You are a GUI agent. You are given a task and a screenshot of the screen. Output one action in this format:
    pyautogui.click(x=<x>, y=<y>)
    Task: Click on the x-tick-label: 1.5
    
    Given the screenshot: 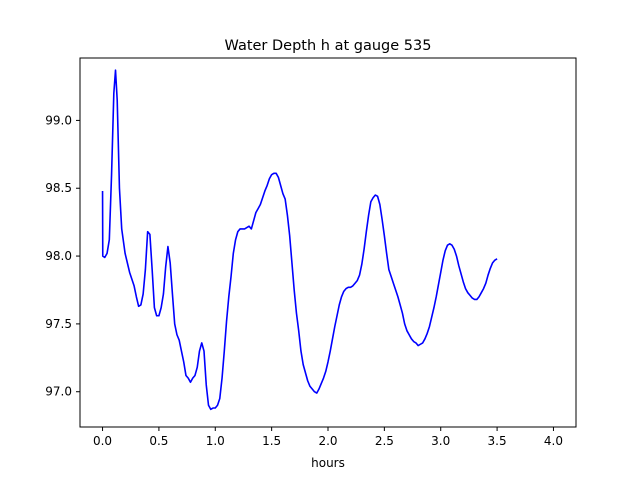 What is the action you would take?
    pyautogui.click(x=271, y=441)
    